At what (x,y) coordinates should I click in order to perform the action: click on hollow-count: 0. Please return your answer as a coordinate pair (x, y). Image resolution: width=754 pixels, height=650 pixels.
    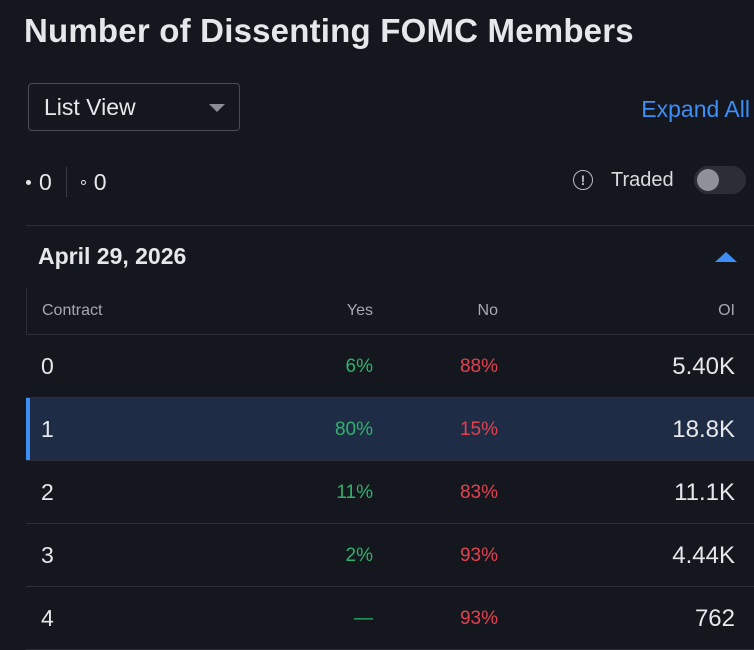
    Looking at the image, I should click on (93, 182).